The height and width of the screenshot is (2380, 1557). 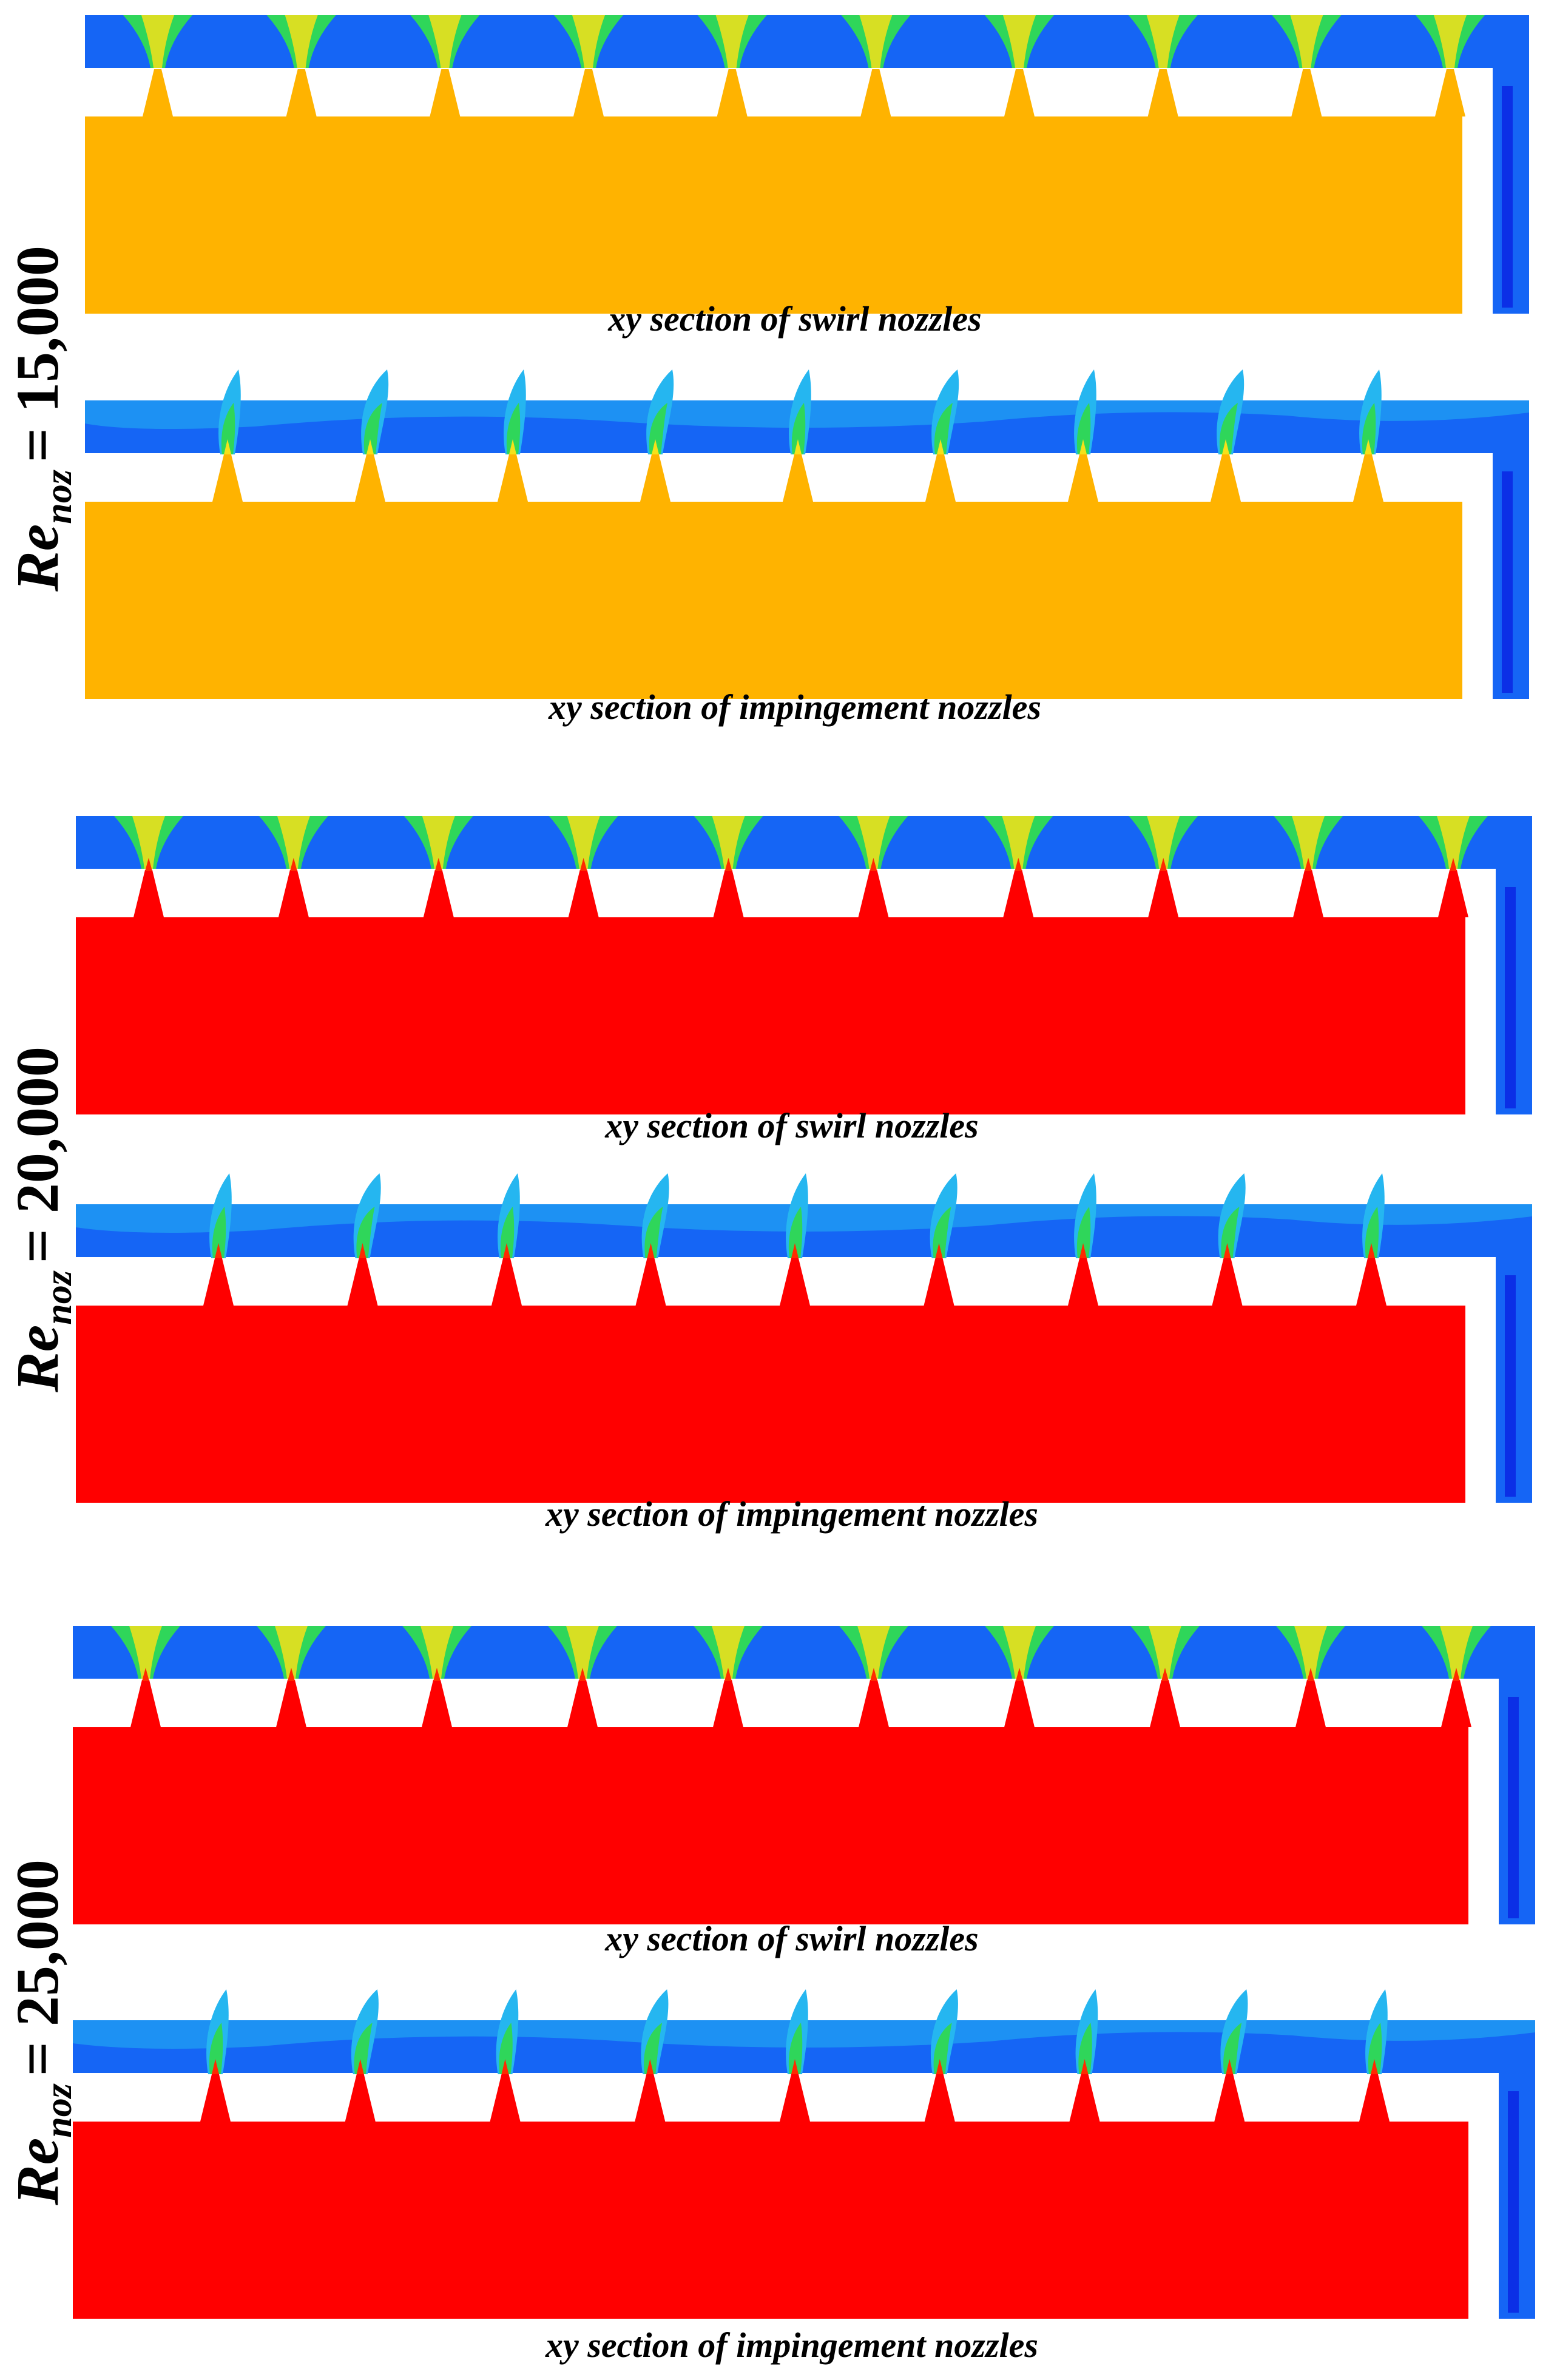 I want to click on re-symbol: Re, so click(x=37, y=2172).